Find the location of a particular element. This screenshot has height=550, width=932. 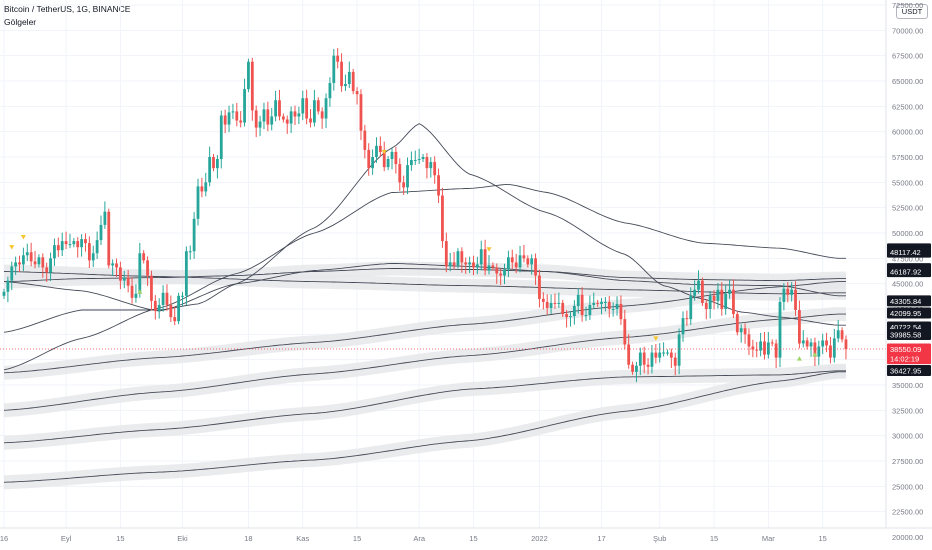

price-tick-label: 27500.00 is located at coordinates (907, 461).